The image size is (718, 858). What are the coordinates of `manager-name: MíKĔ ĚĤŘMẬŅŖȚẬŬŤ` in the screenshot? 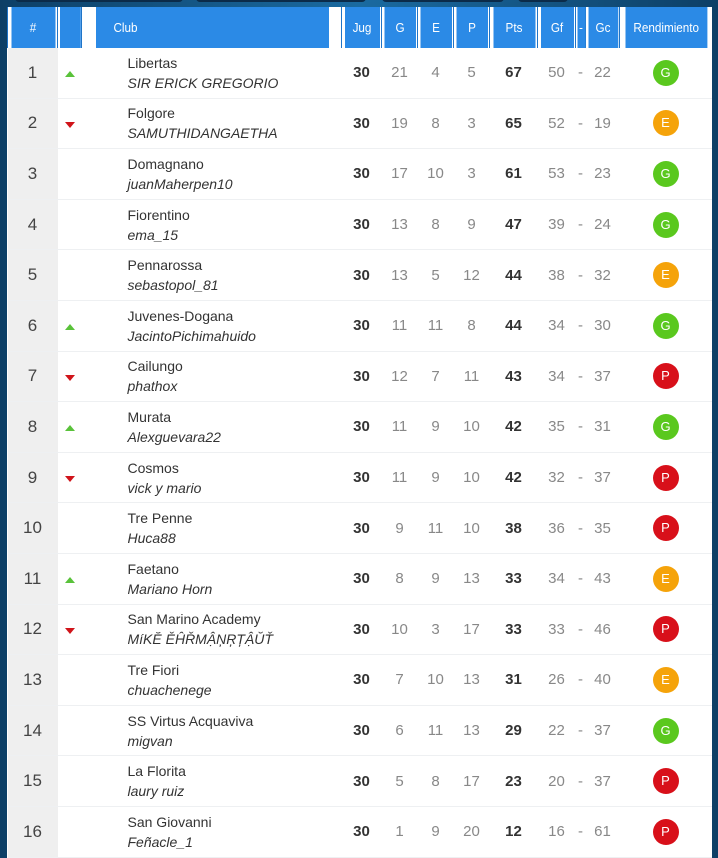 It's located at (200, 639).